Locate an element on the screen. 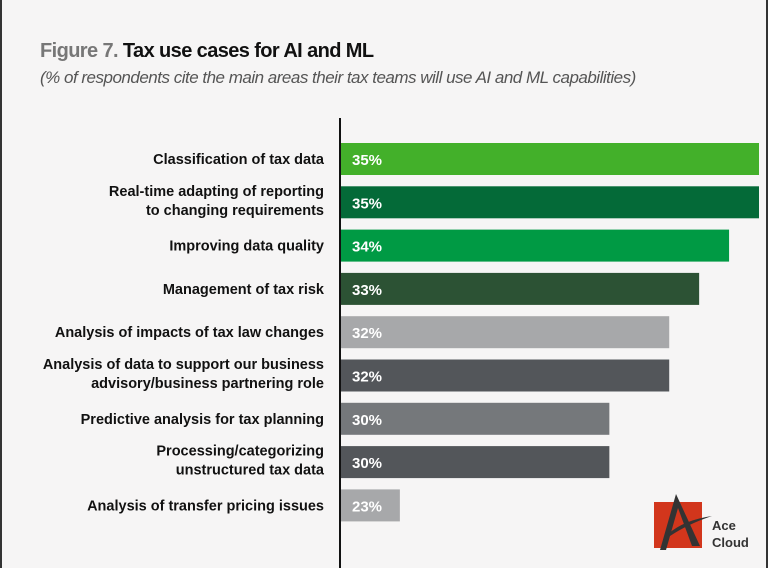 The image size is (768, 568). category-label: Real-time adapting of reporting is located at coordinates (216, 192).